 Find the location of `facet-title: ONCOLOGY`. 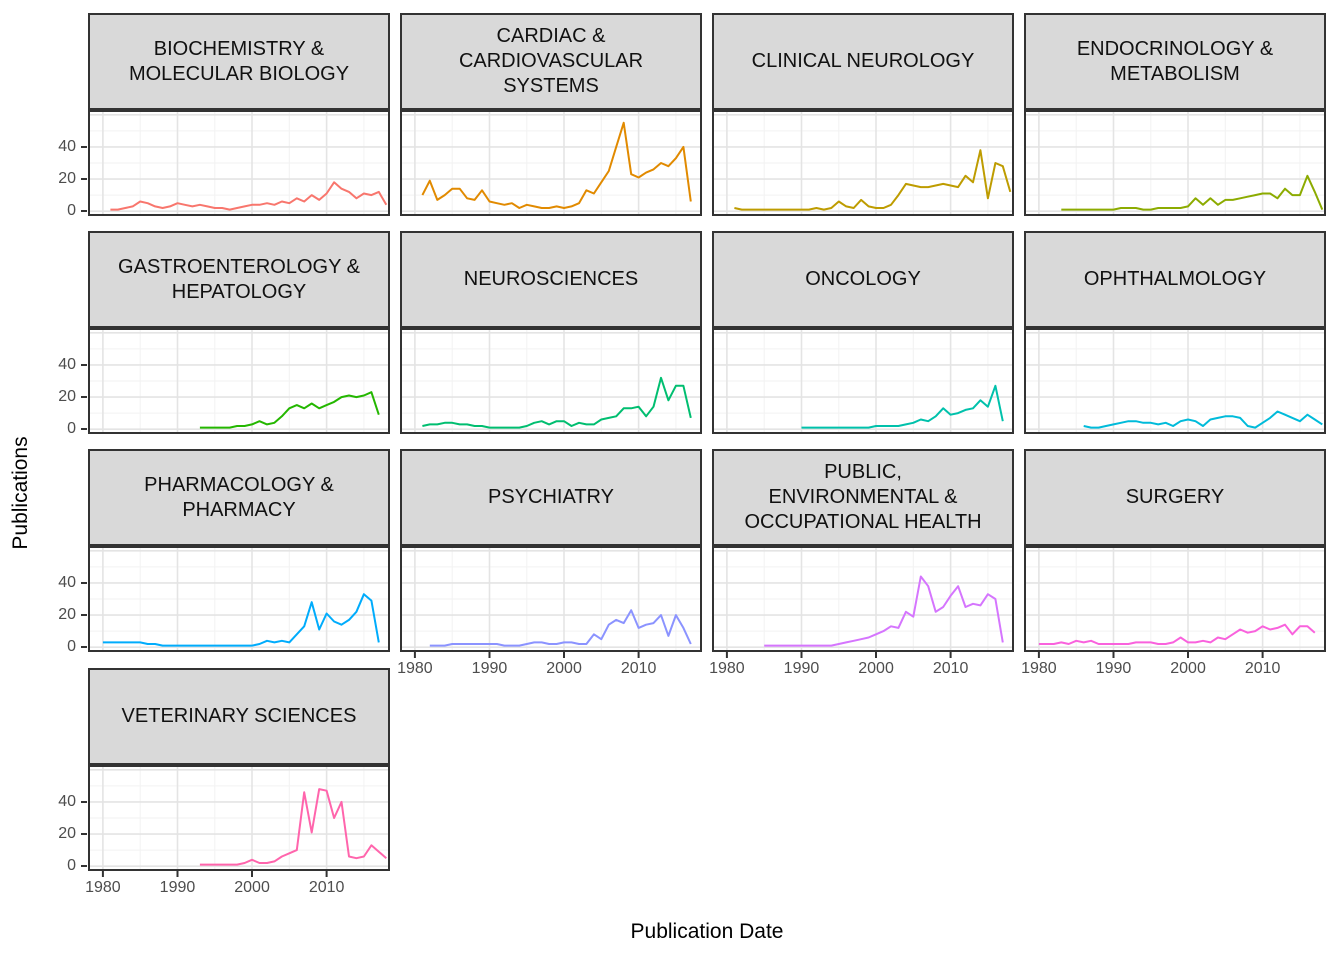

facet-title: ONCOLOGY is located at coordinates (863, 279).